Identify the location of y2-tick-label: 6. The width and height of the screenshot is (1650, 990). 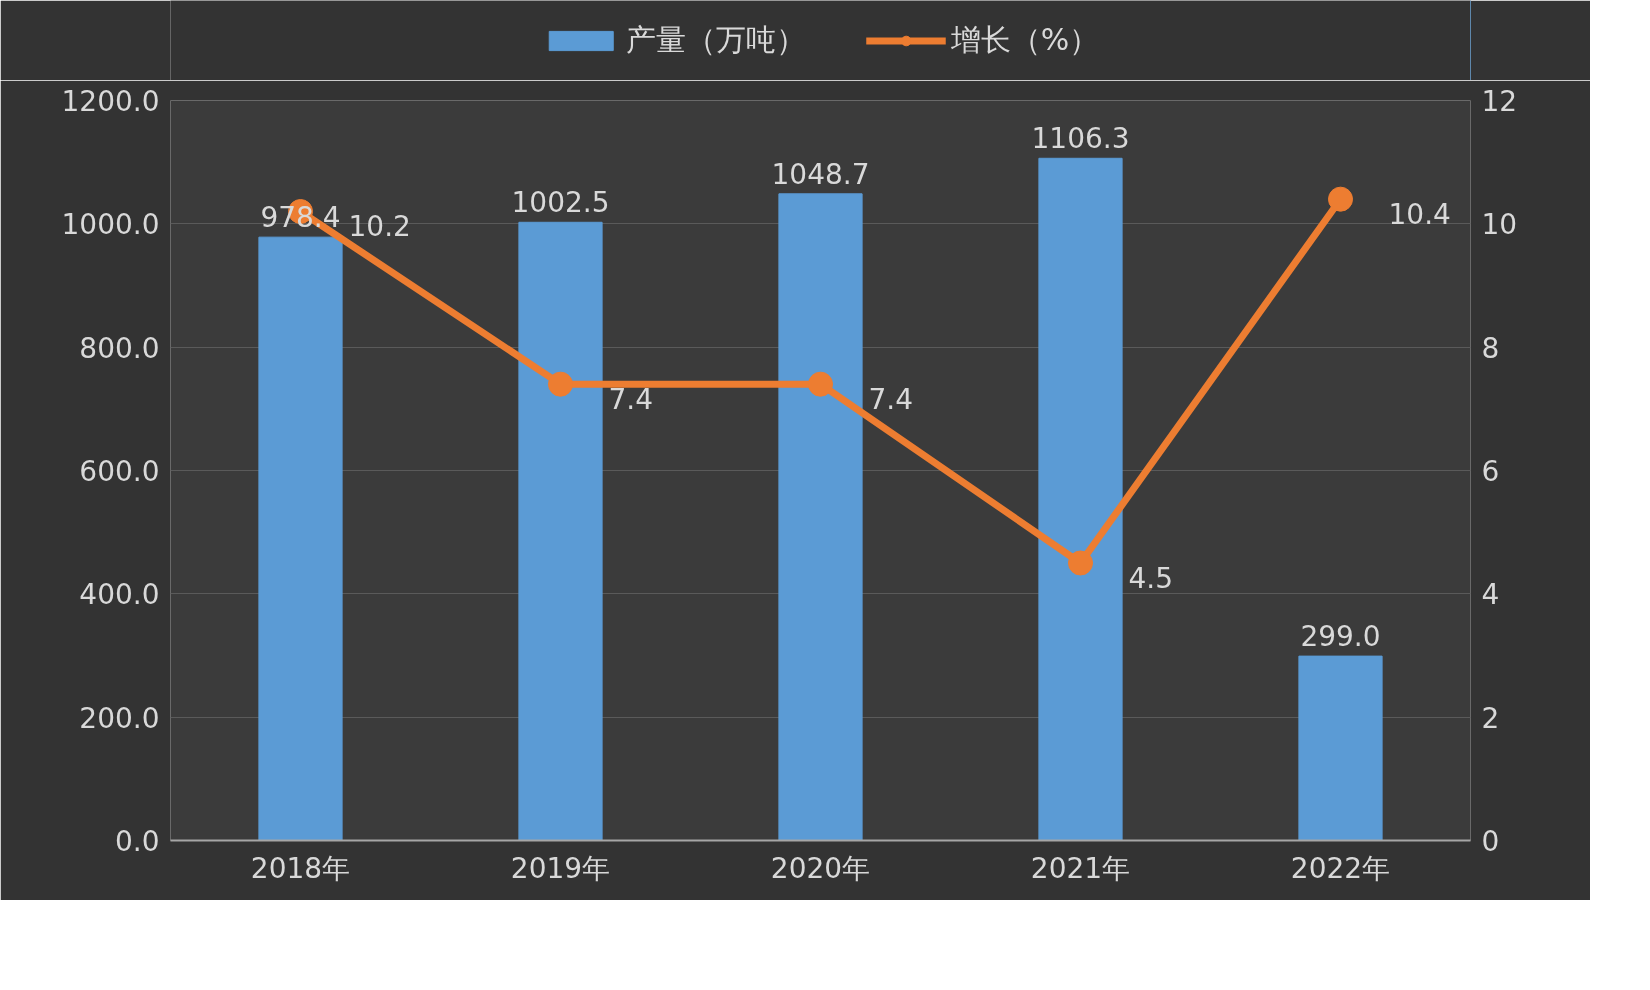
(1490, 471).